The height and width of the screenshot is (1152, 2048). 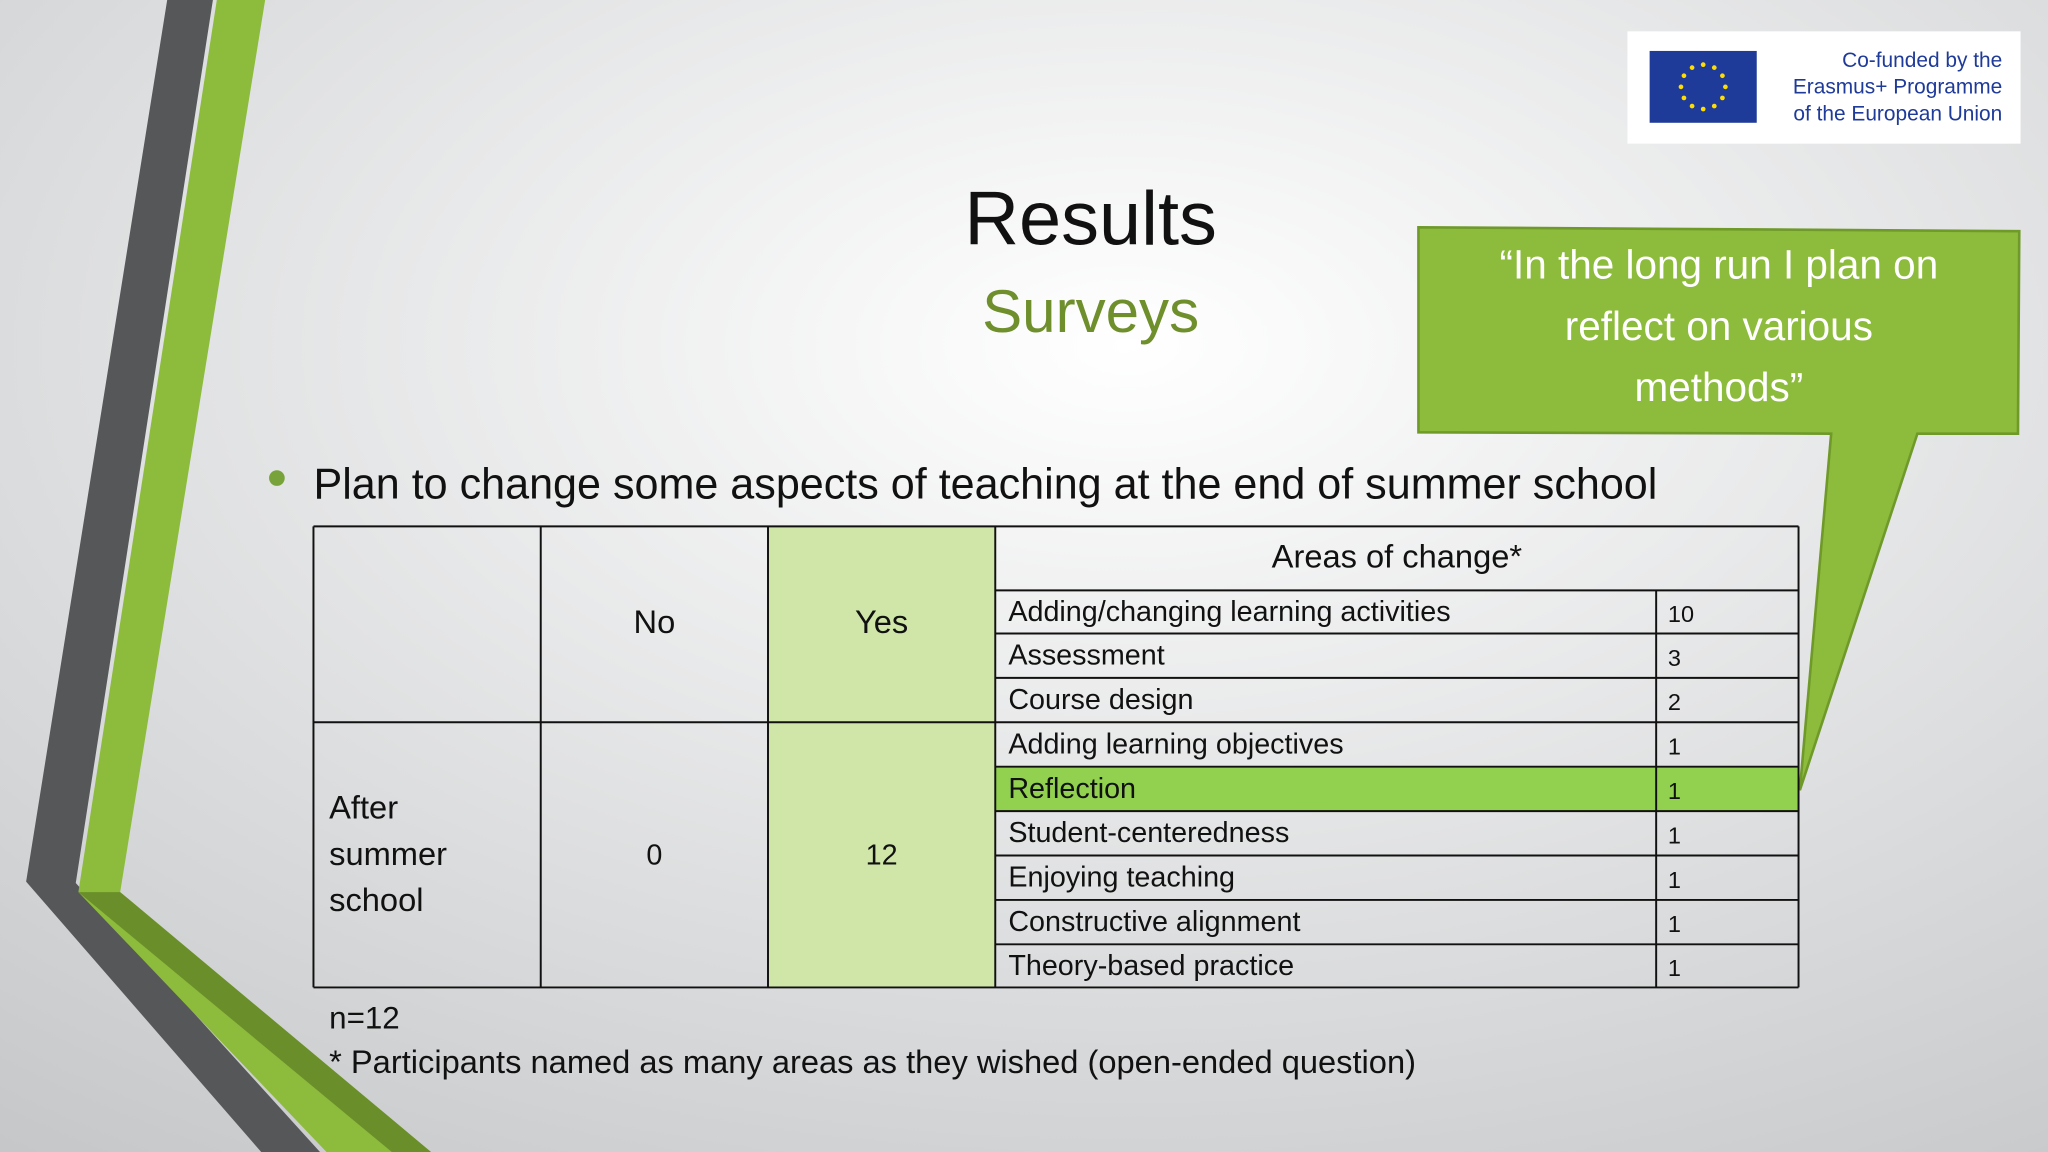 I want to click on area-name: Reflection, so click(x=1072, y=789).